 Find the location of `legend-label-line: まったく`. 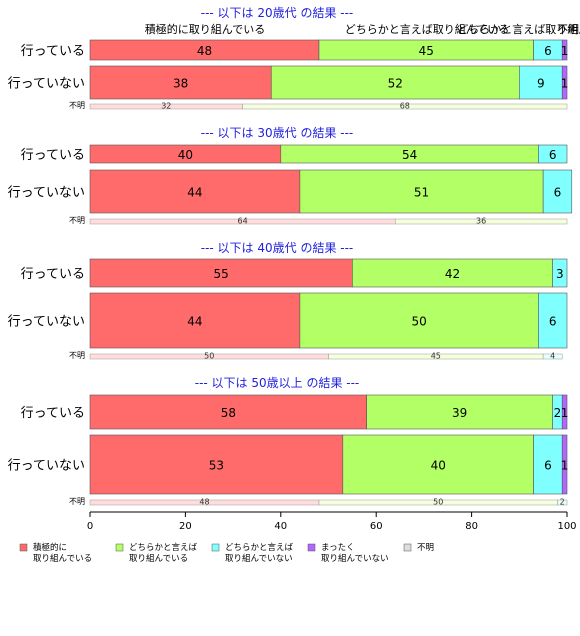

legend-label-line: まったく is located at coordinates (338, 548).